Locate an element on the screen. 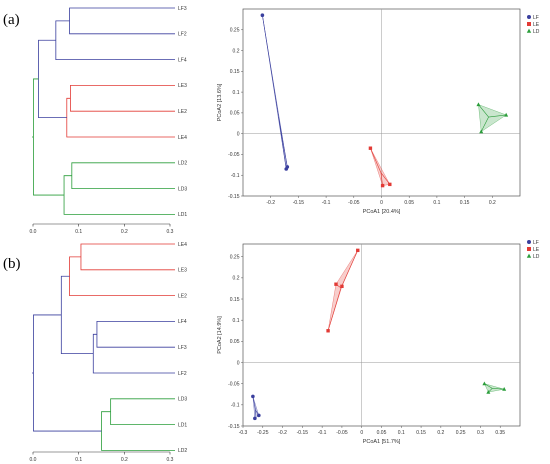 This screenshot has width=550, height=464. x-tick-label: -0.2 is located at coordinates (270, 203).